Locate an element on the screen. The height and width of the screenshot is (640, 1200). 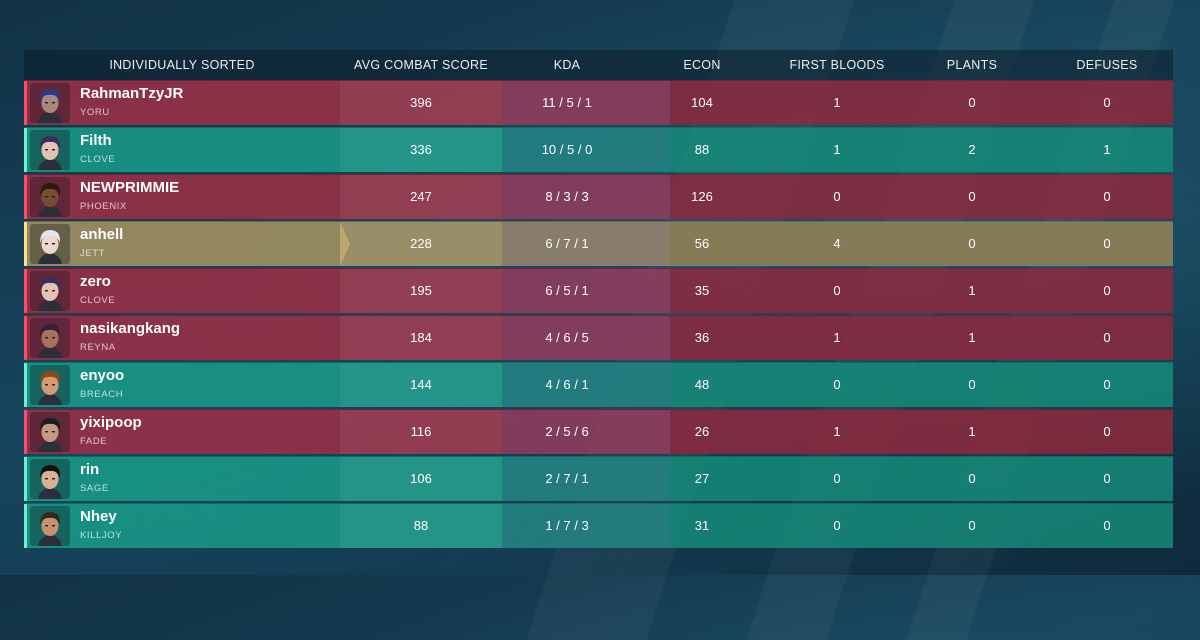
player-row: rin SAGE 106 2 / 7 / 1 27 0 0 0 is located at coordinates (598, 478).